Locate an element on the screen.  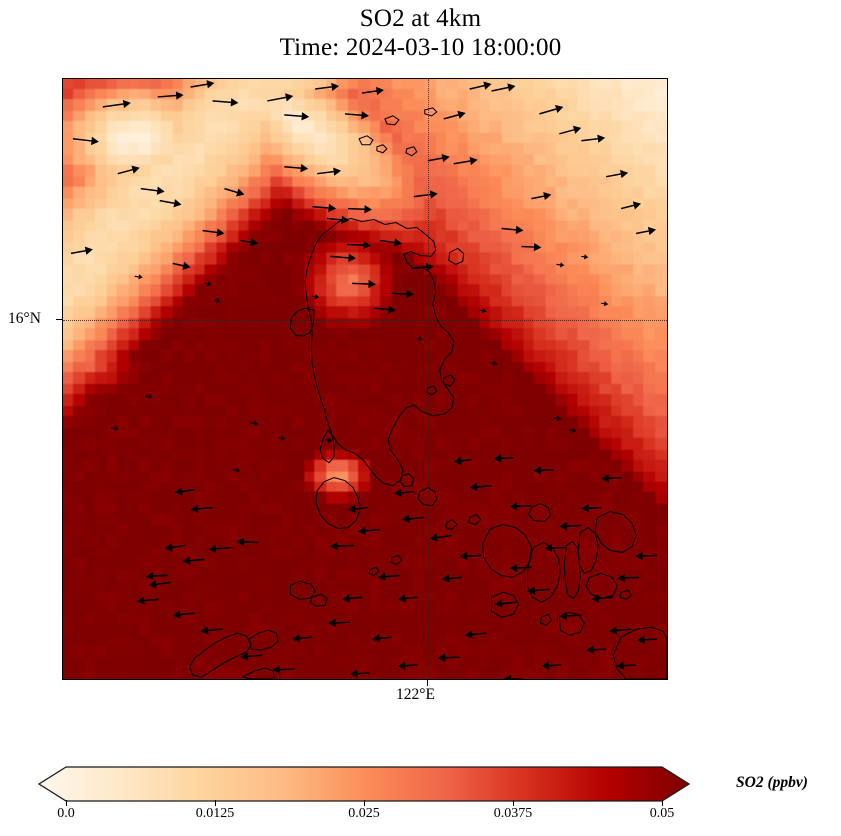
gridline-122e is located at coordinates (428, 379).